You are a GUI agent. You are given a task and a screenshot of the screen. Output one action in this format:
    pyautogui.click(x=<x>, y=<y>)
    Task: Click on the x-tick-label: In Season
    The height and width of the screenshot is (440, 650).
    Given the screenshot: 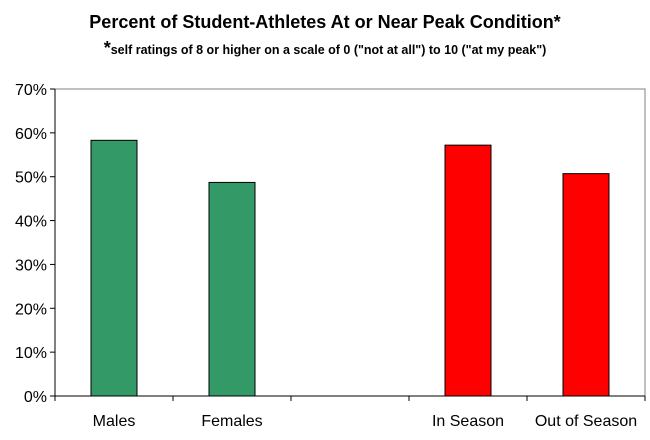 What is the action you would take?
    pyautogui.click(x=468, y=421)
    